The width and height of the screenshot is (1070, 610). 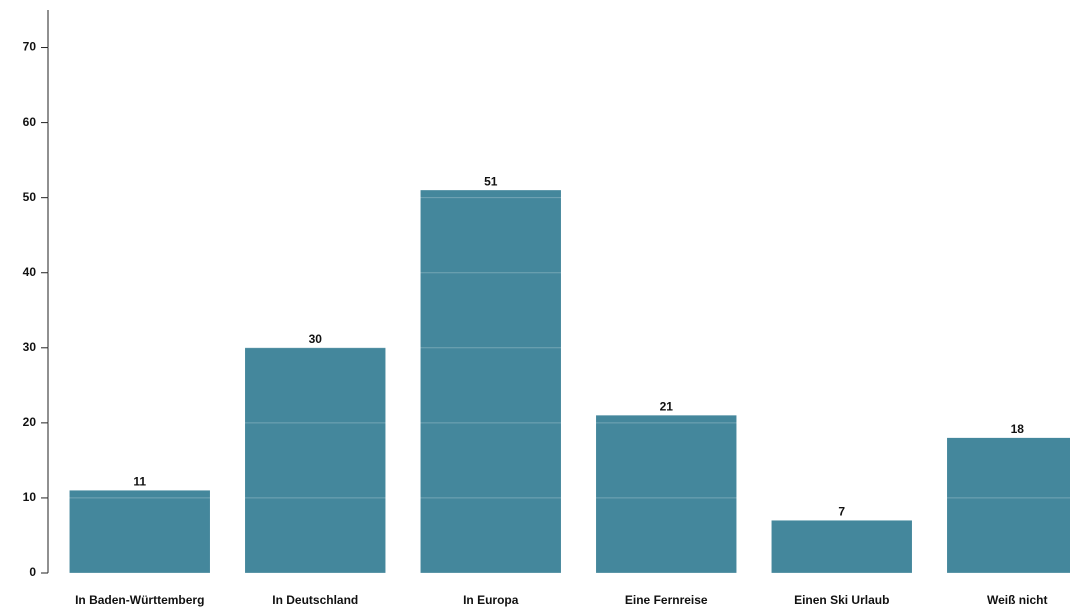 What do you see at coordinates (841, 512) in the screenshot?
I see `value-label: 7` at bounding box center [841, 512].